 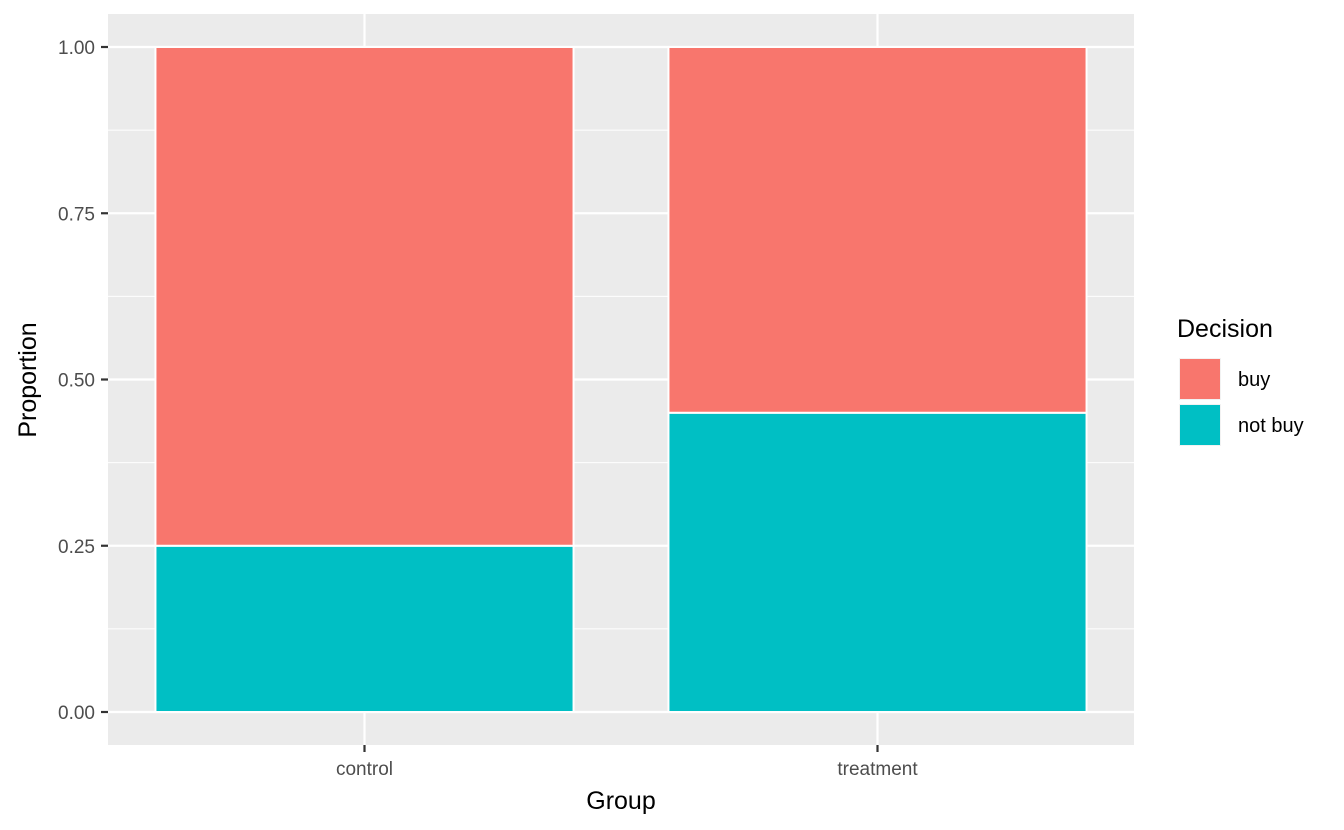 What do you see at coordinates (627, 762) in the screenshot?
I see `x-axis: control treatment` at bounding box center [627, 762].